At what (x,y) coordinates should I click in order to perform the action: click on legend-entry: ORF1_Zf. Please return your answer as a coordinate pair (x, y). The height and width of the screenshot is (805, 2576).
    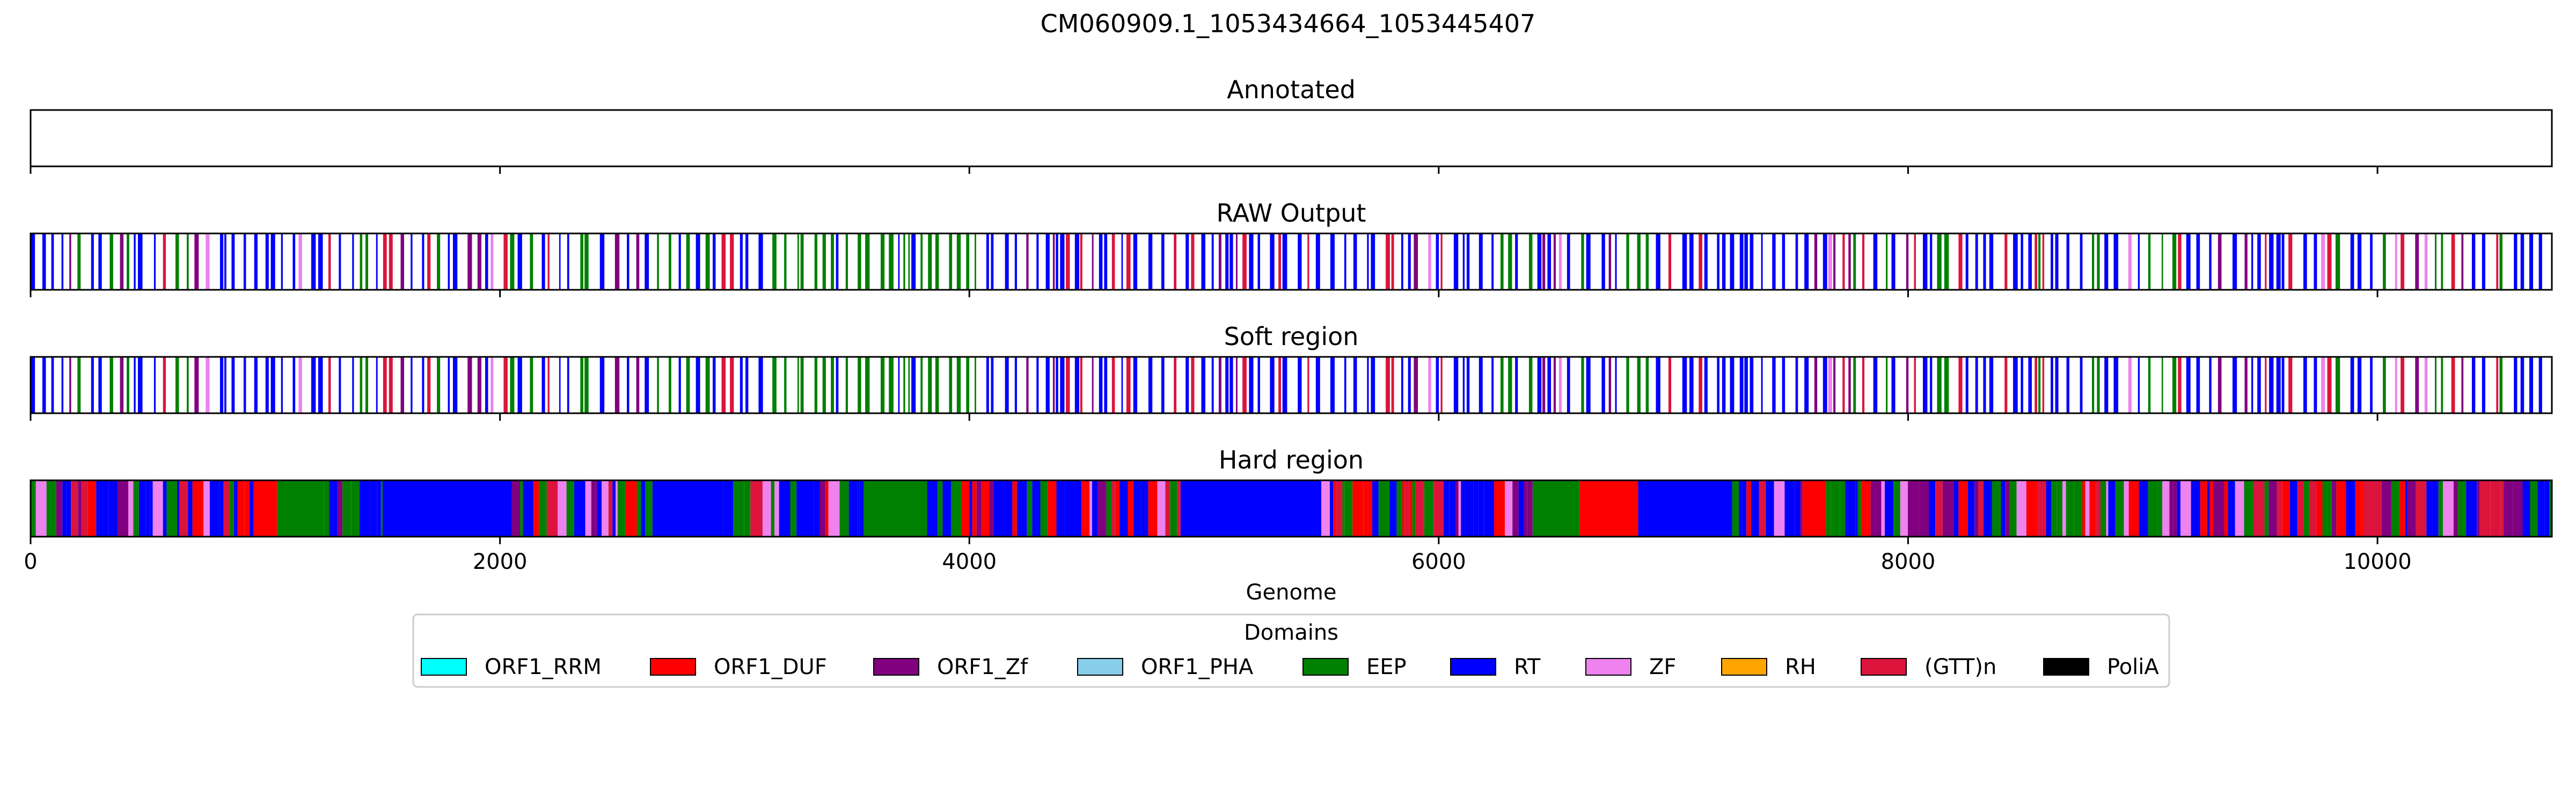
    Looking at the image, I should click on (950, 667).